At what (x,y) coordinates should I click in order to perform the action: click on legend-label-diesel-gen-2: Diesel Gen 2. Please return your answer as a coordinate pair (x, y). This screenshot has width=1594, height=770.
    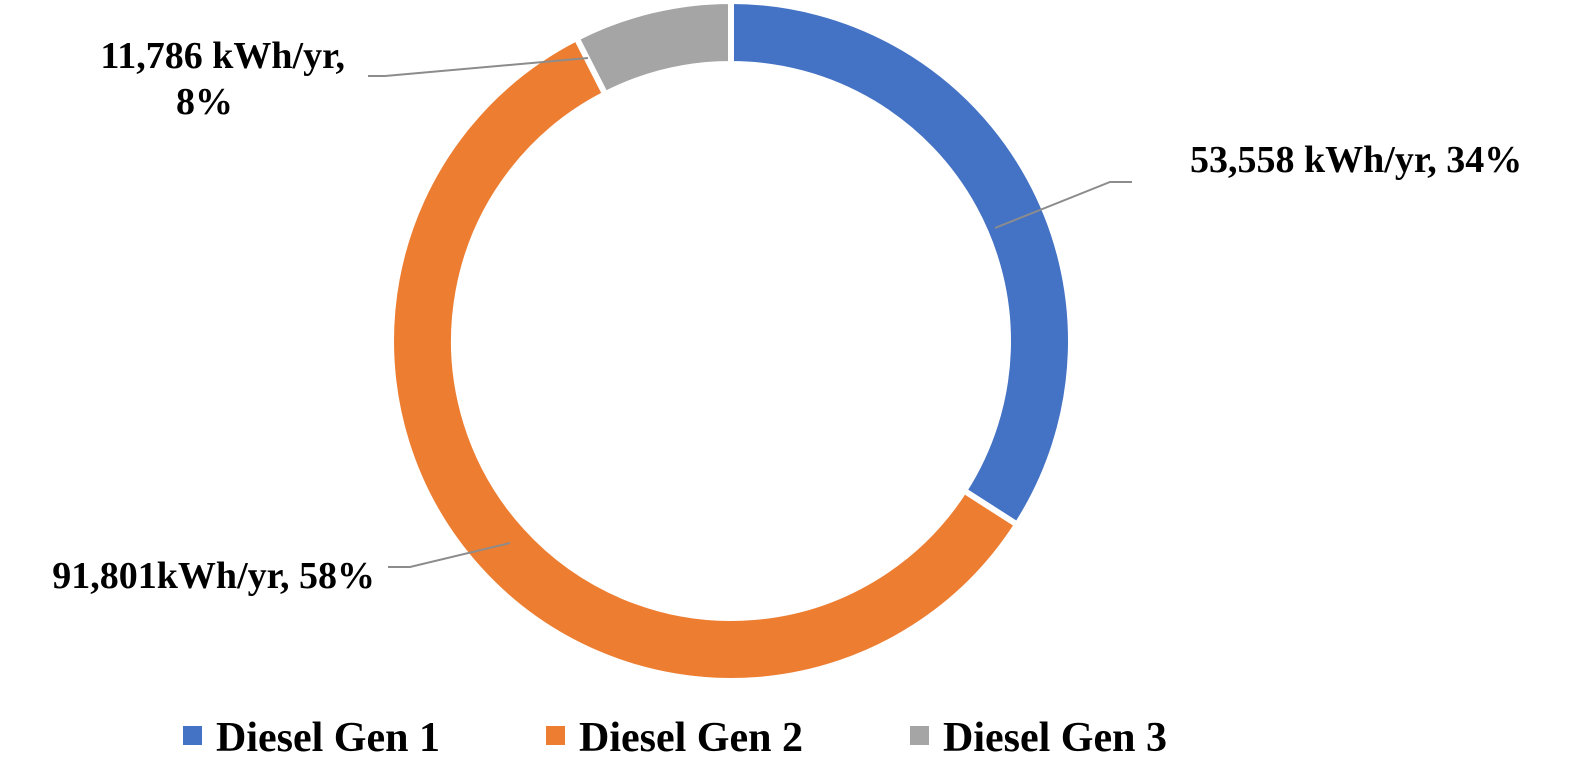
    Looking at the image, I should click on (691, 738).